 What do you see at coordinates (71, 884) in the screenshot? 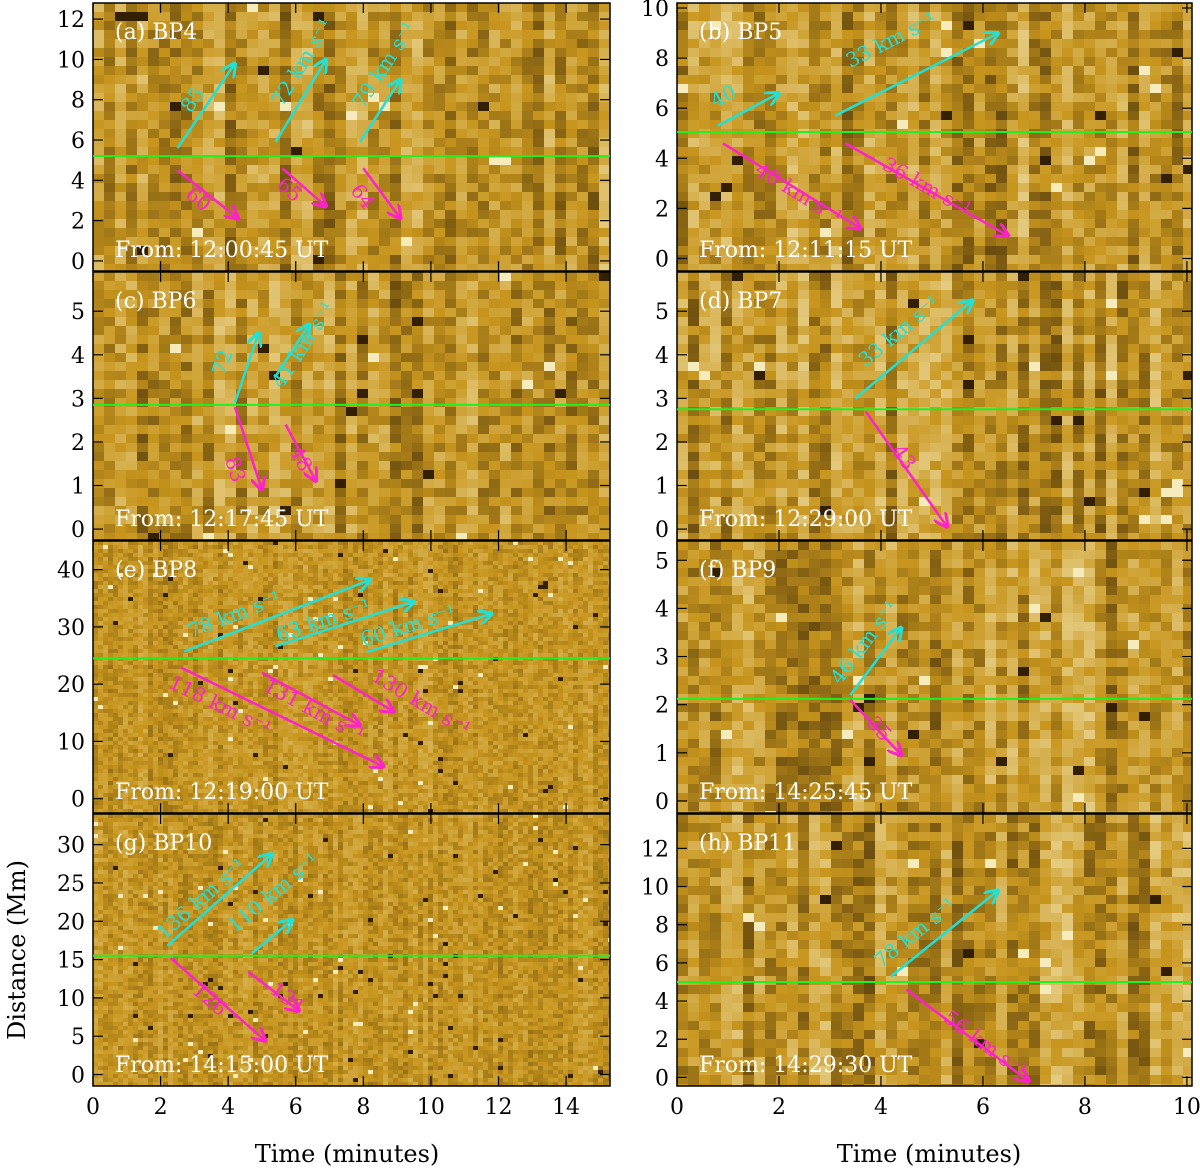
I see `y-tick-label: 25` at bounding box center [71, 884].